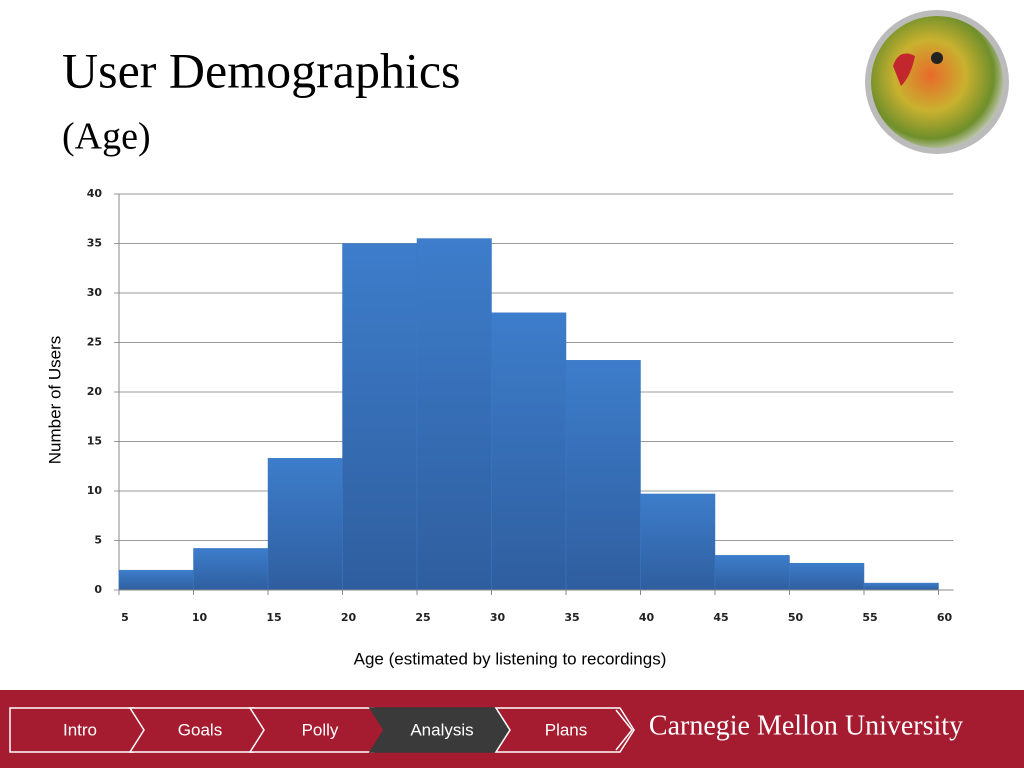 This screenshot has height=768, width=1024. I want to click on y-tick-label: 10, so click(95, 490).